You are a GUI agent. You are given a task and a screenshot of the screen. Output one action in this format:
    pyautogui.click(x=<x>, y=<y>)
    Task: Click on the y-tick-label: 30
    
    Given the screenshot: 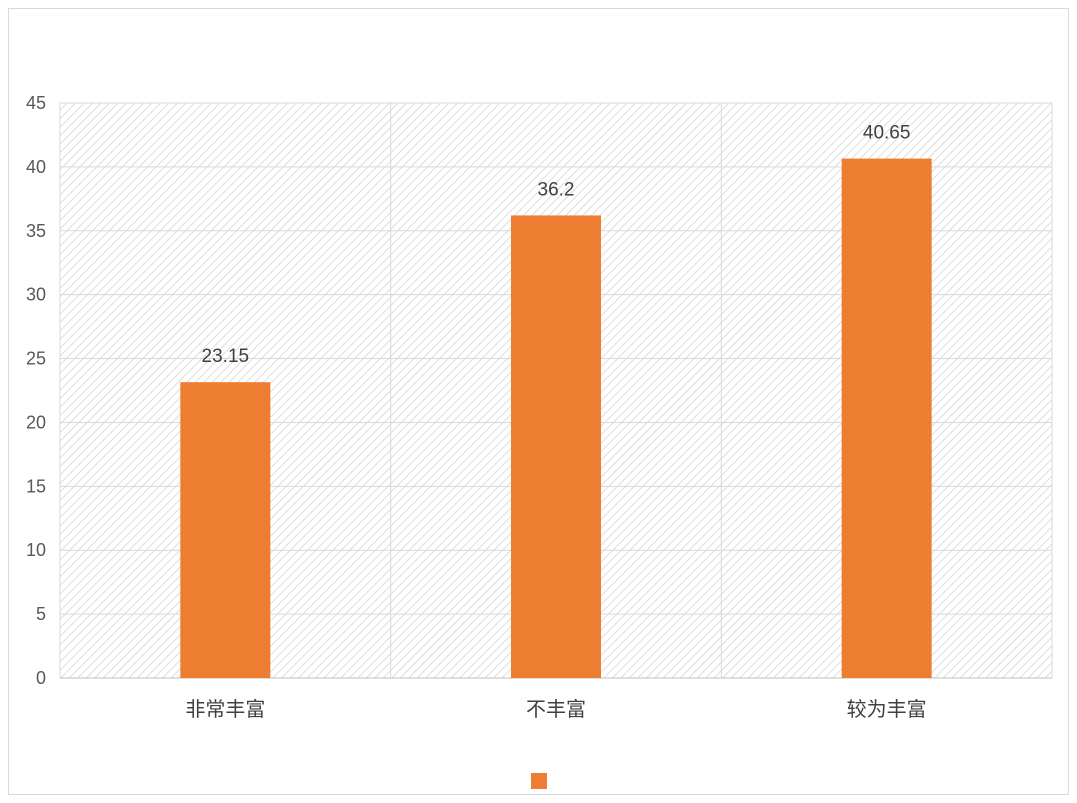 What is the action you would take?
    pyautogui.click(x=36, y=295)
    